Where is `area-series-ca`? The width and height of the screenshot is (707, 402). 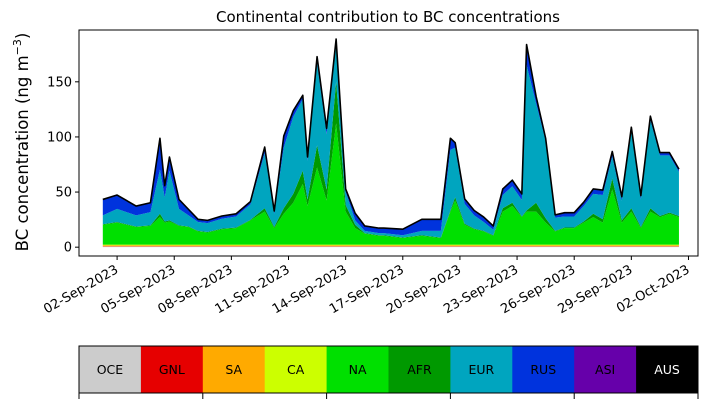
area-series-ca is located at coordinates (390, 245).